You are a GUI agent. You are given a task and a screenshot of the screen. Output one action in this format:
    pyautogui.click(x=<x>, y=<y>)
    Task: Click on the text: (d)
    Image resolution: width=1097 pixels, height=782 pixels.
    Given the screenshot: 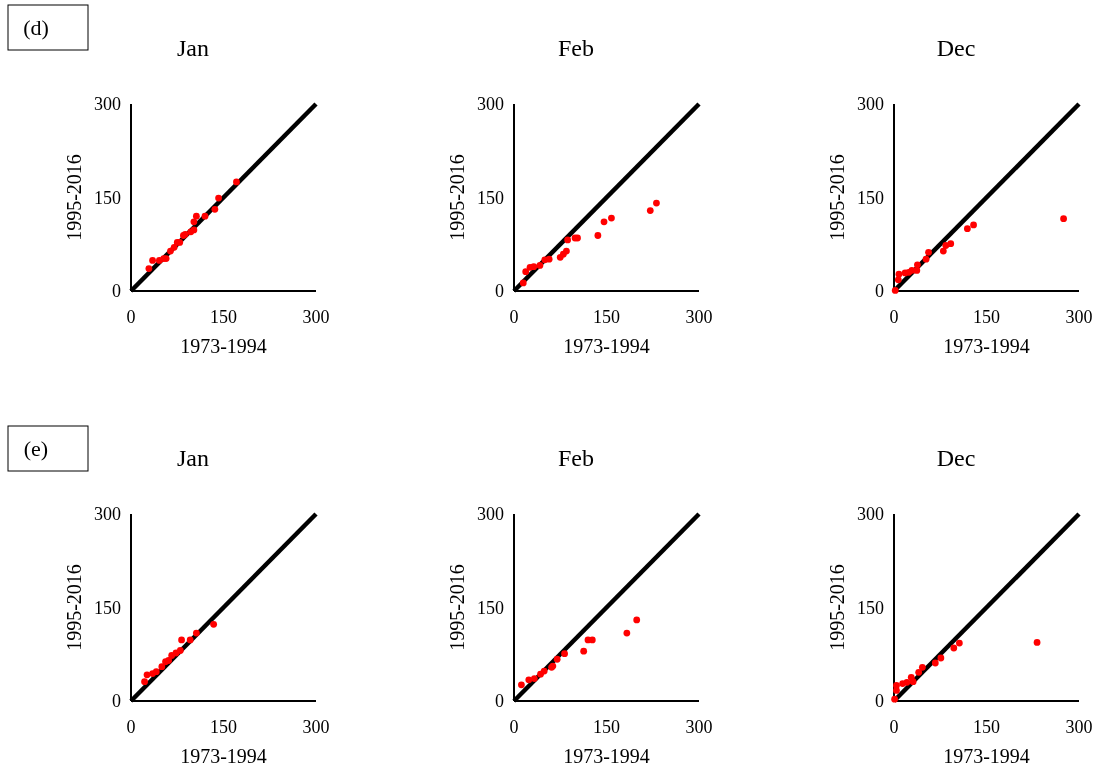 What is the action you would take?
    pyautogui.click(x=36, y=27)
    